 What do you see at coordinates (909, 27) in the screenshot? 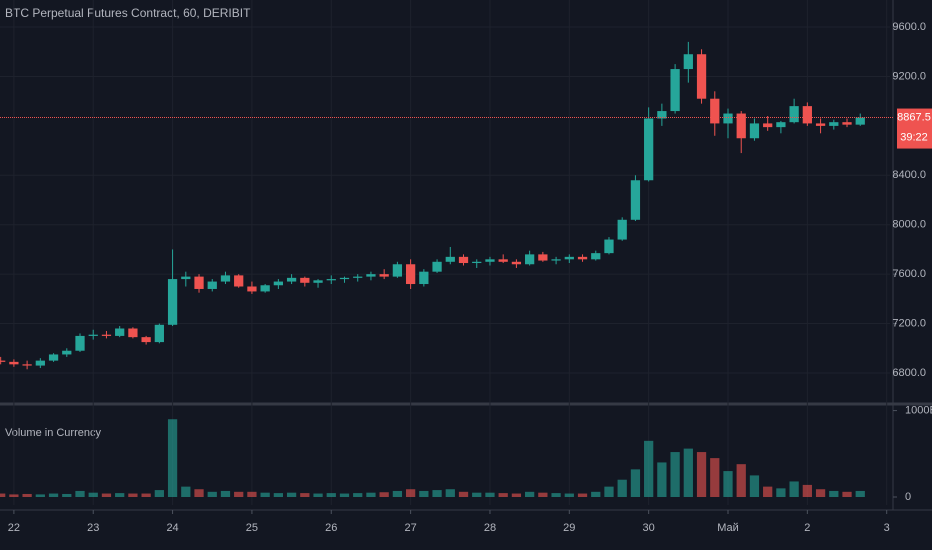
I see `y-tick-label: 9600.0` at bounding box center [909, 27].